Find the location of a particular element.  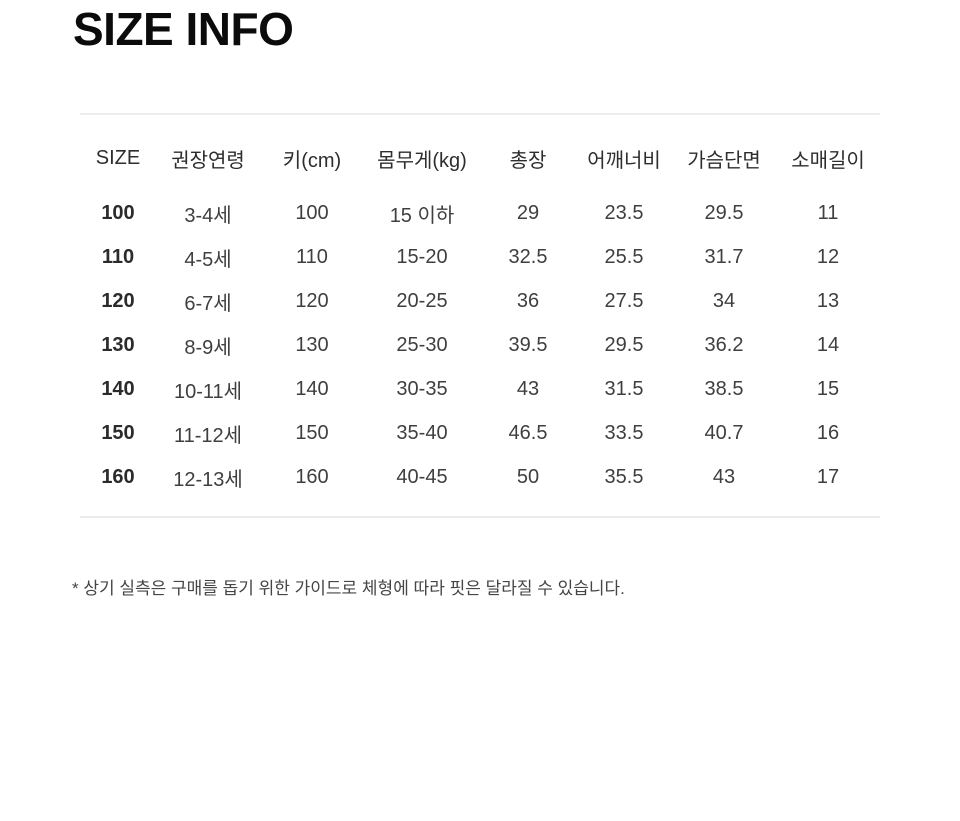

column-header-shoulder: 어깨너비 is located at coordinates (624, 160).